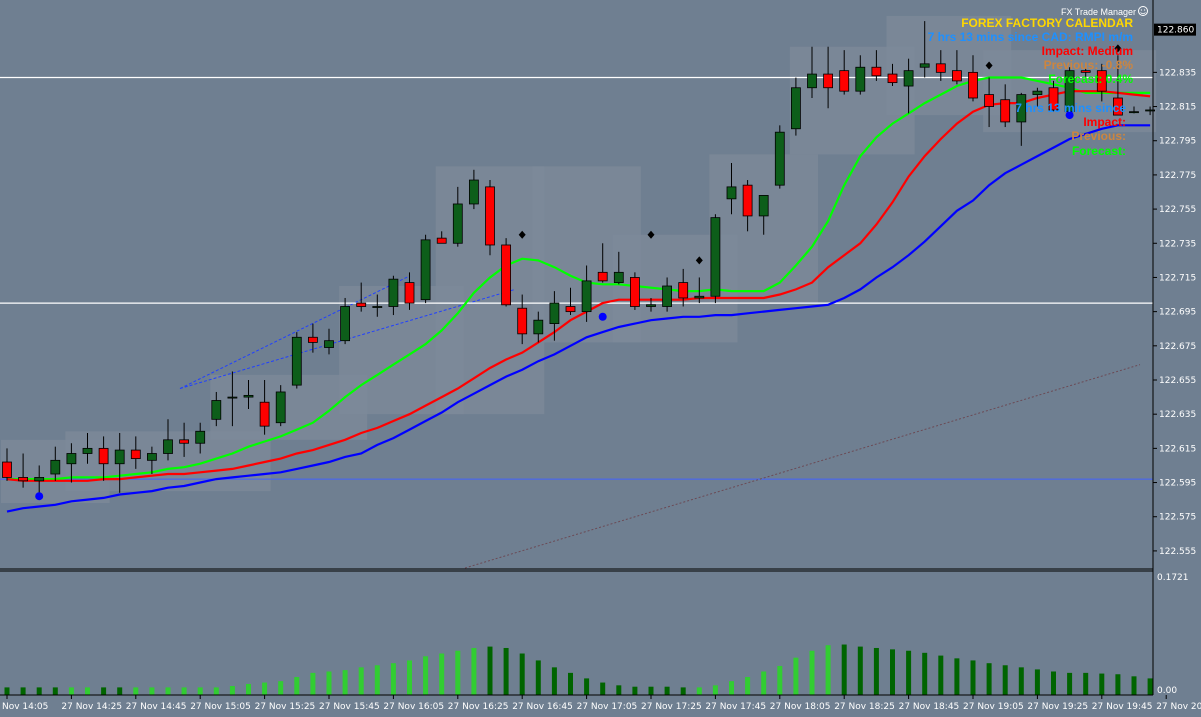 This screenshot has width=1201, height=717. What do you see at coordinates (735, 707) in the screenshot?
I see `time-tick-label: 27 Nov 17:45` at bounding box center [735, 707].